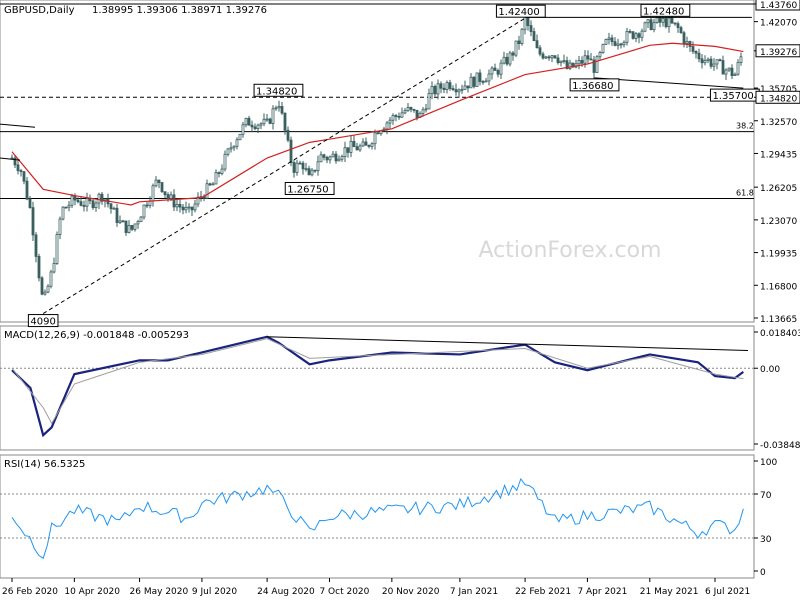 The width and height of the screenshot is (800, 600). I want to click on x-tick-label-6: 20 Nov 2020, so click(411, 592).